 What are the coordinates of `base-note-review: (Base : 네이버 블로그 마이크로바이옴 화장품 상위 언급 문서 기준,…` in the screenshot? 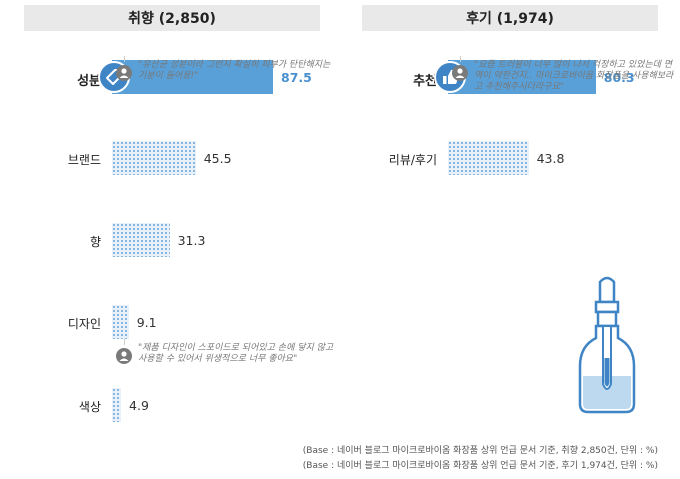 It's located at (480, 466).